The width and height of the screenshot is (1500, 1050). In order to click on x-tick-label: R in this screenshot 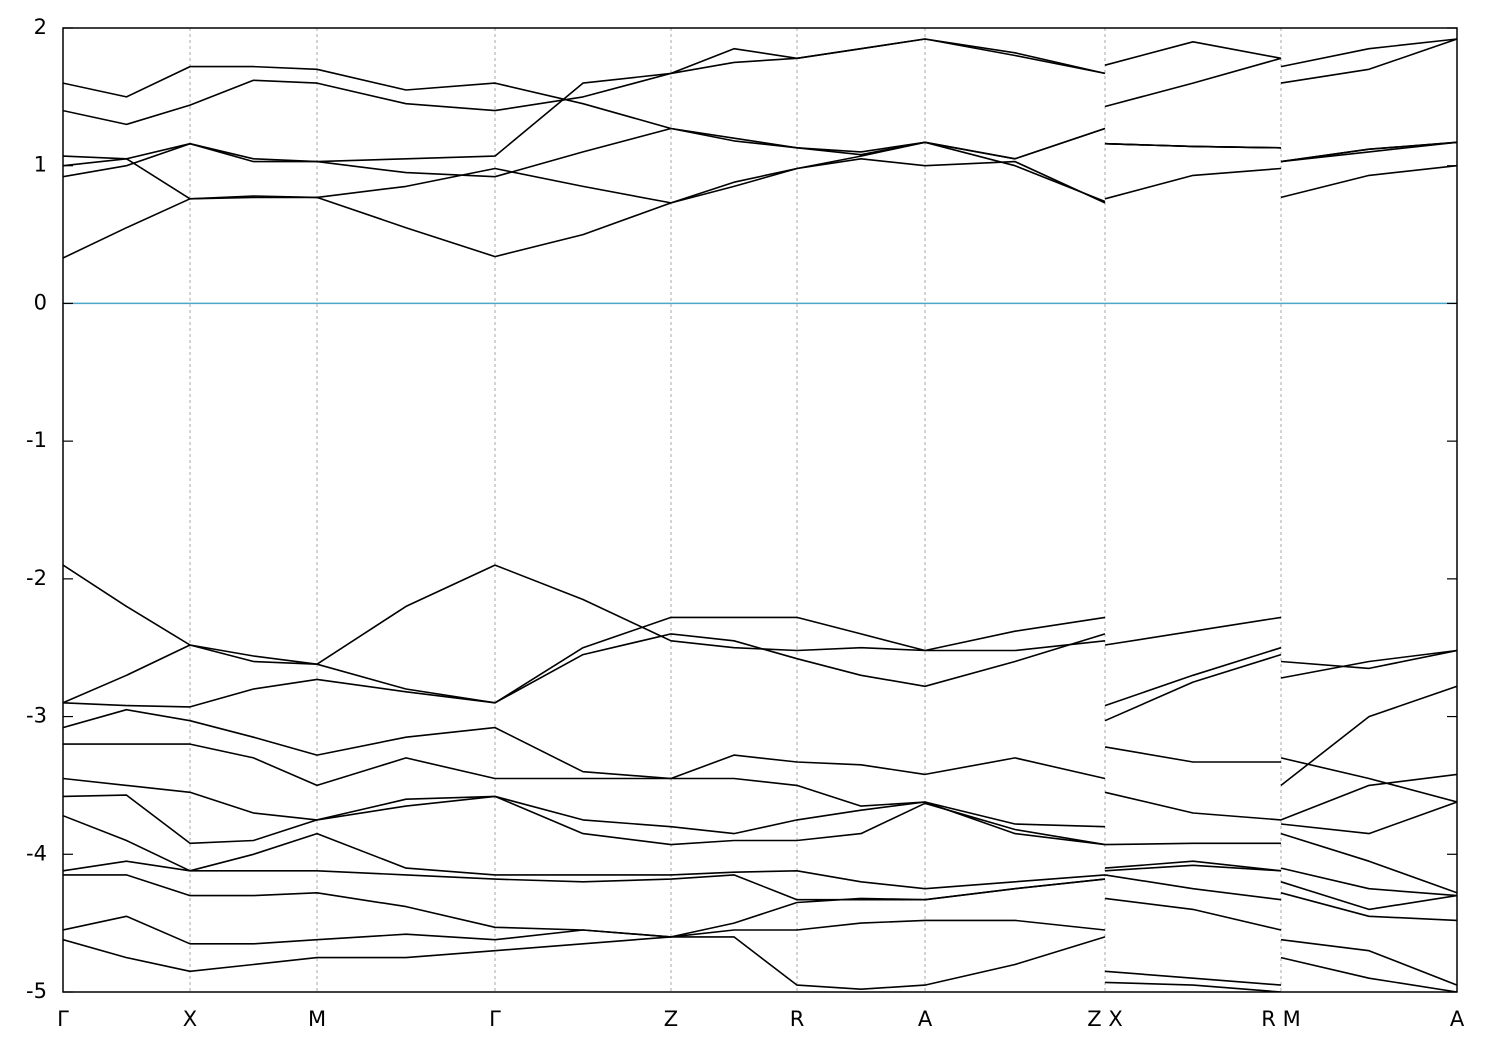, I will do `click(797, 1019)`.